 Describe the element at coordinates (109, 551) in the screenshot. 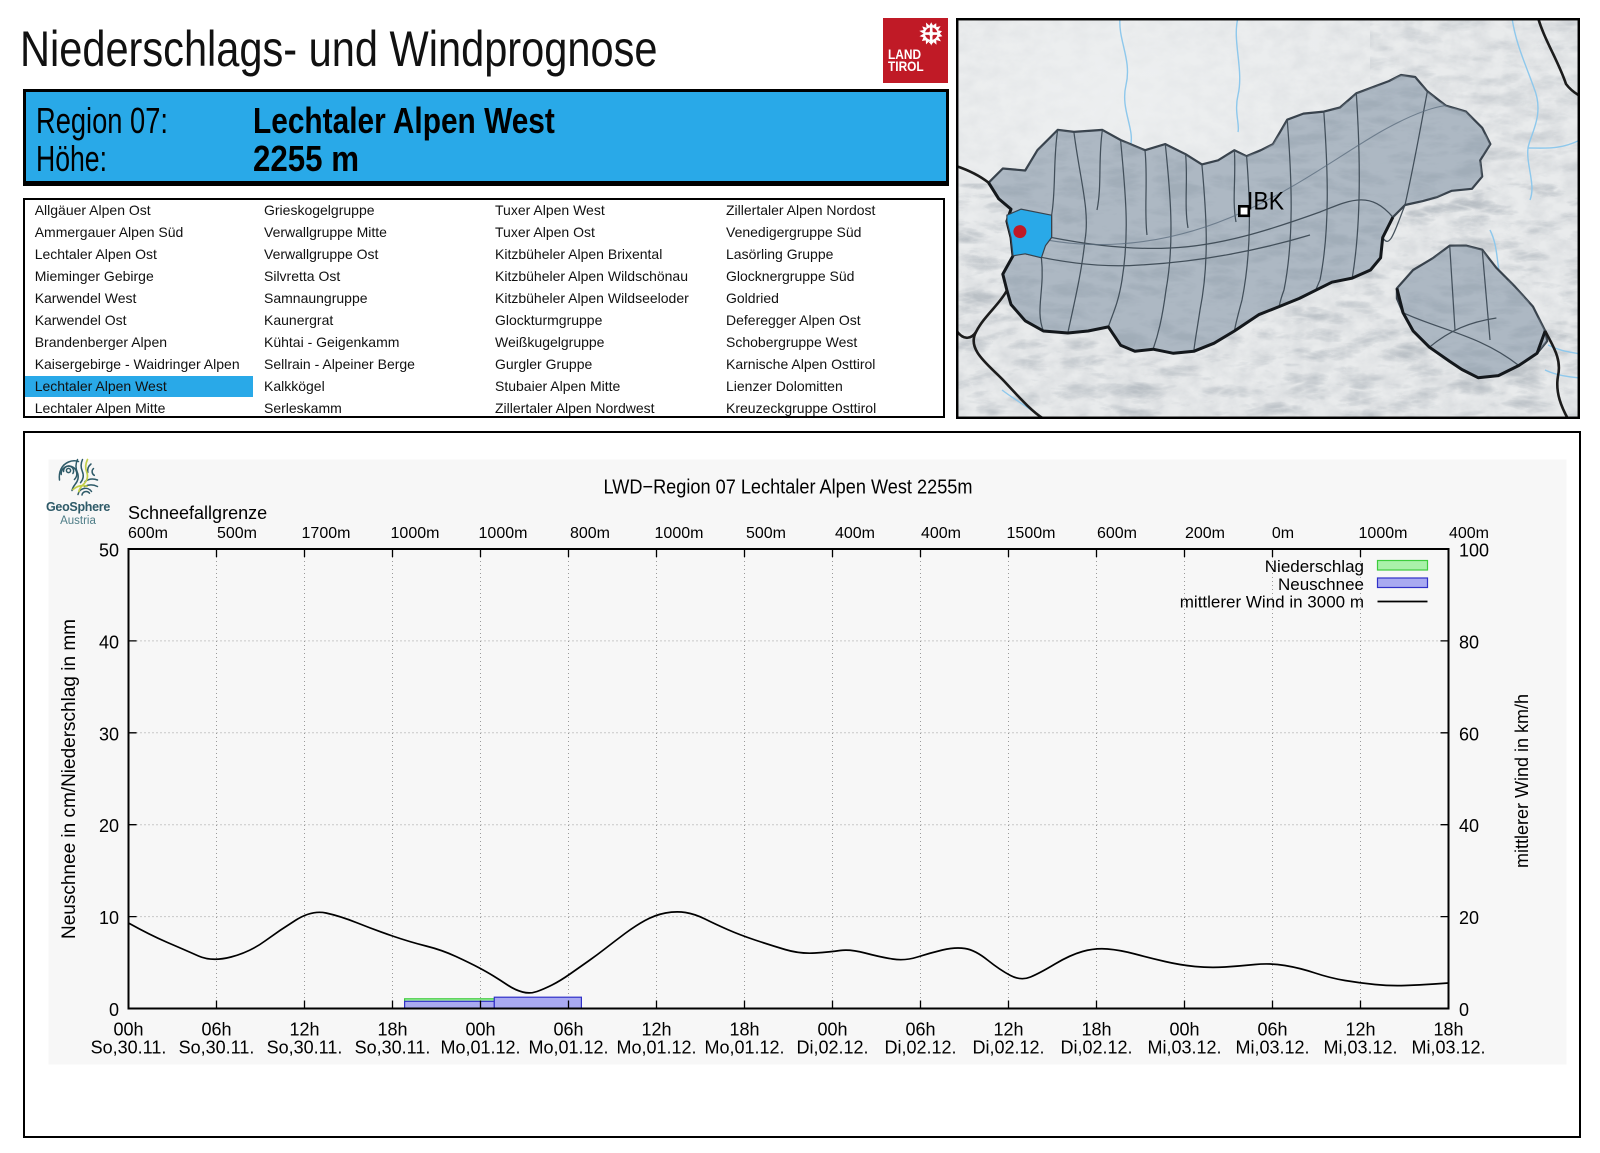

I see `svg-text: 50` at that location.